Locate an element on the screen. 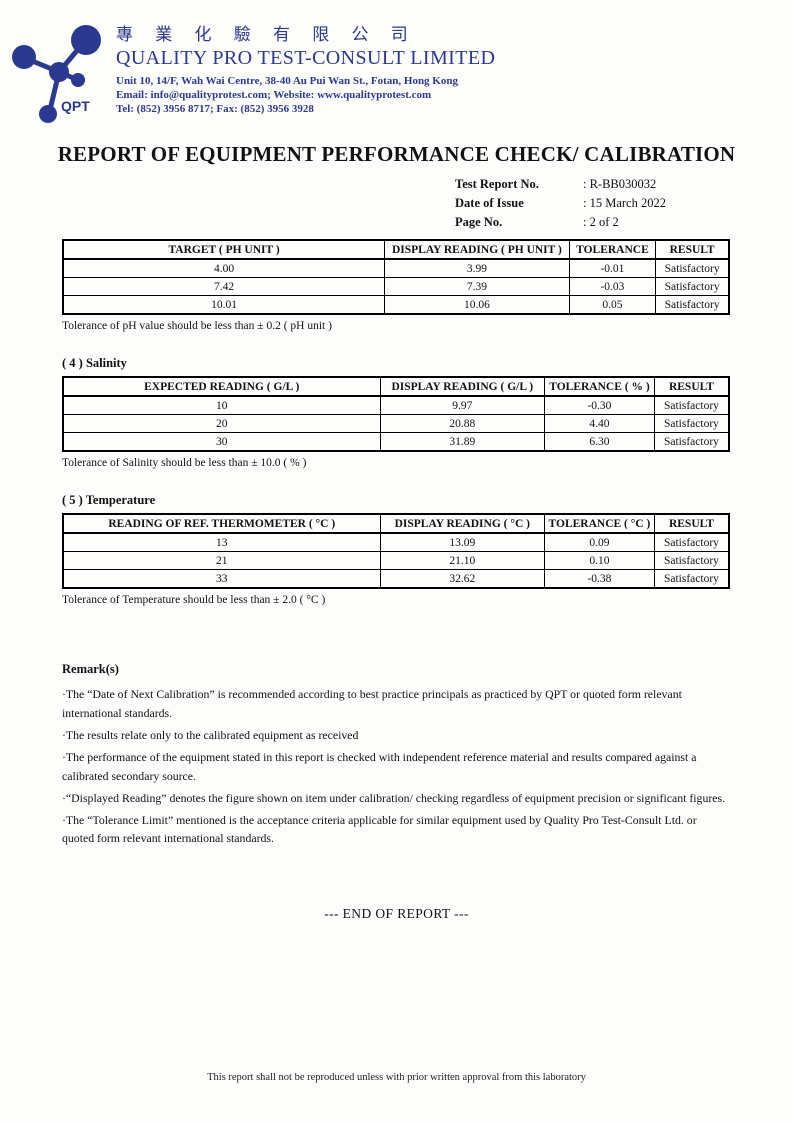 This screenshot has height=1122, width=793. logo-text: QPT is located at coordinates (75, 106).